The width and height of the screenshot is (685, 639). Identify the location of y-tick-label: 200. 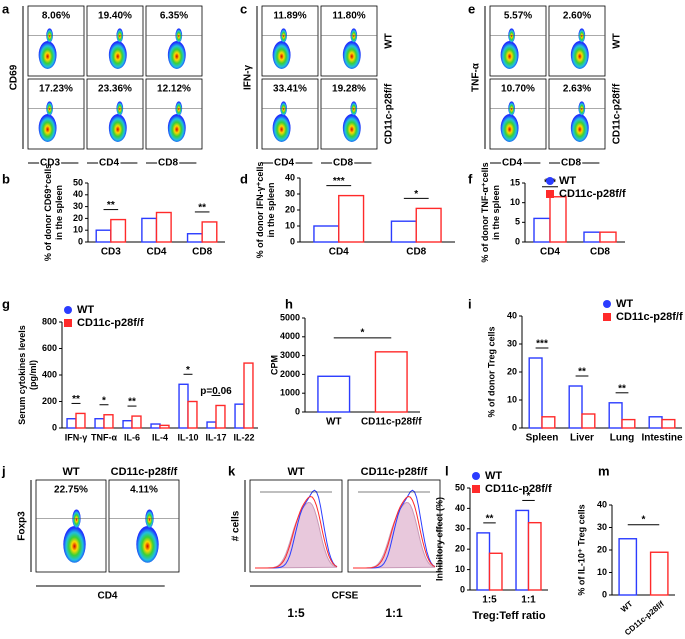
(49, 401).